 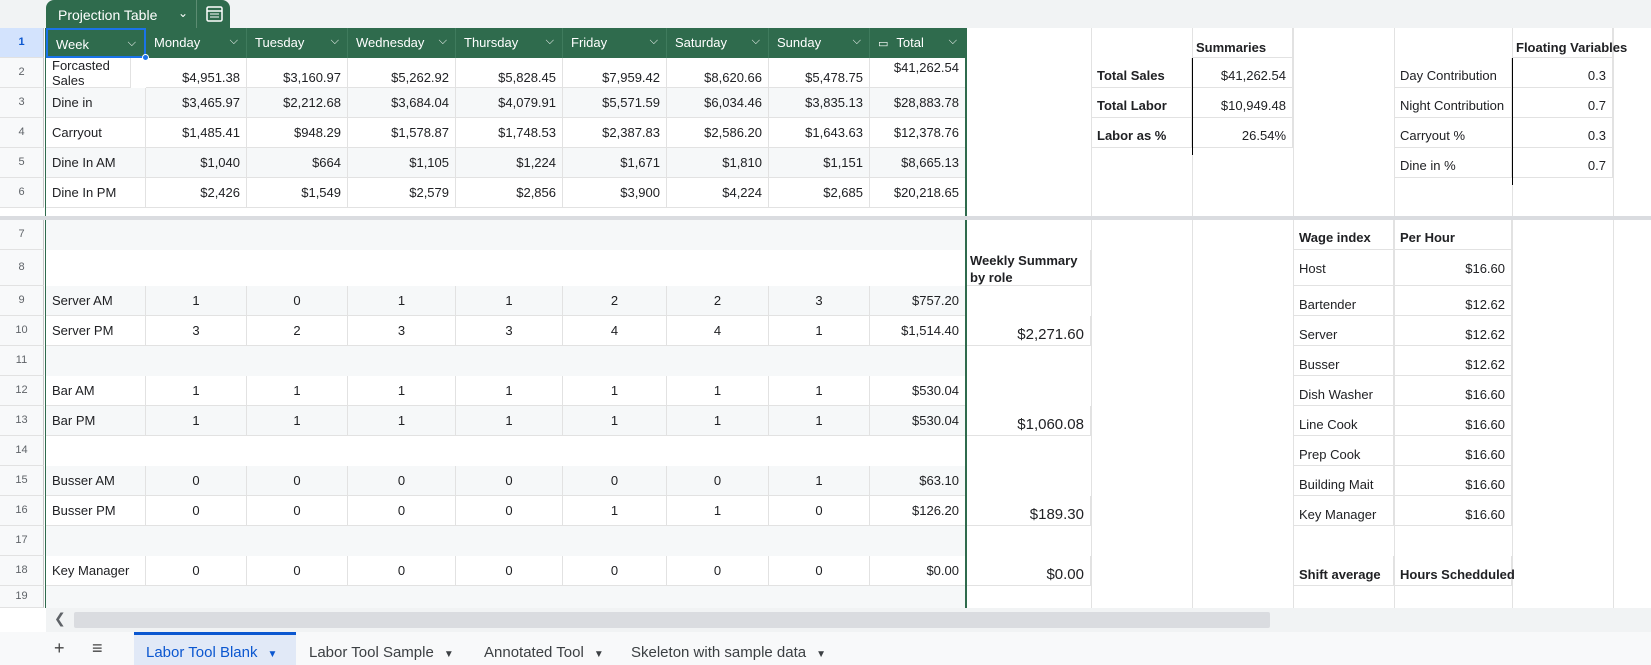 I want to click on summary-label: Total Sales, so click(x=1141, y=73).